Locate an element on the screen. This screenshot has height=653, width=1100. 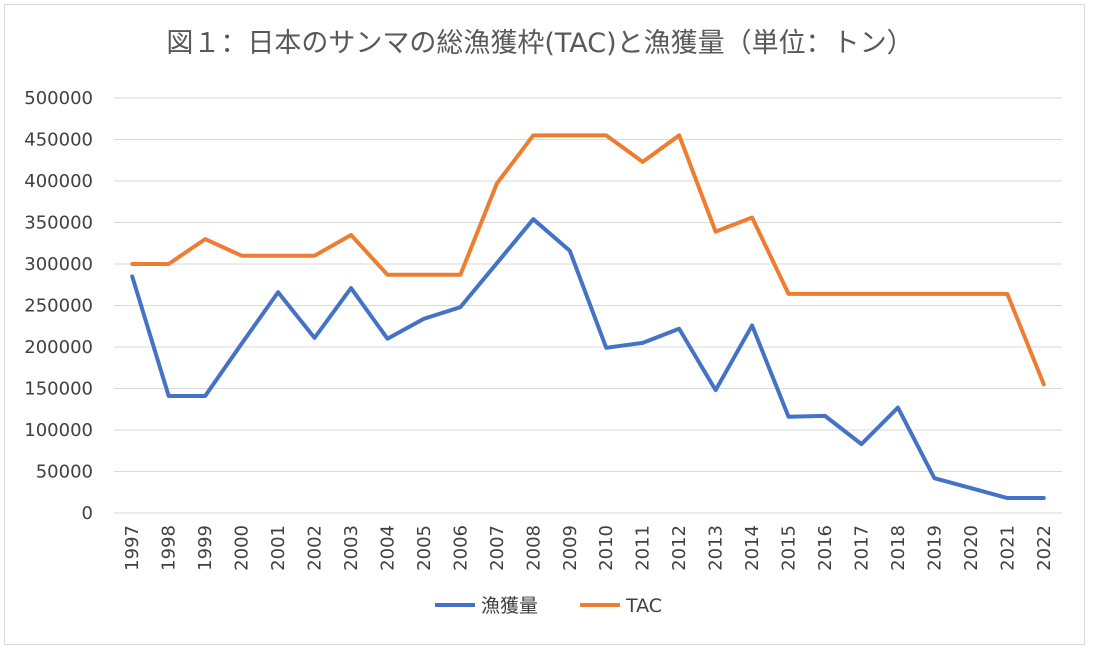
y-tick-label: 500000 is located at coordinates (58, 98).